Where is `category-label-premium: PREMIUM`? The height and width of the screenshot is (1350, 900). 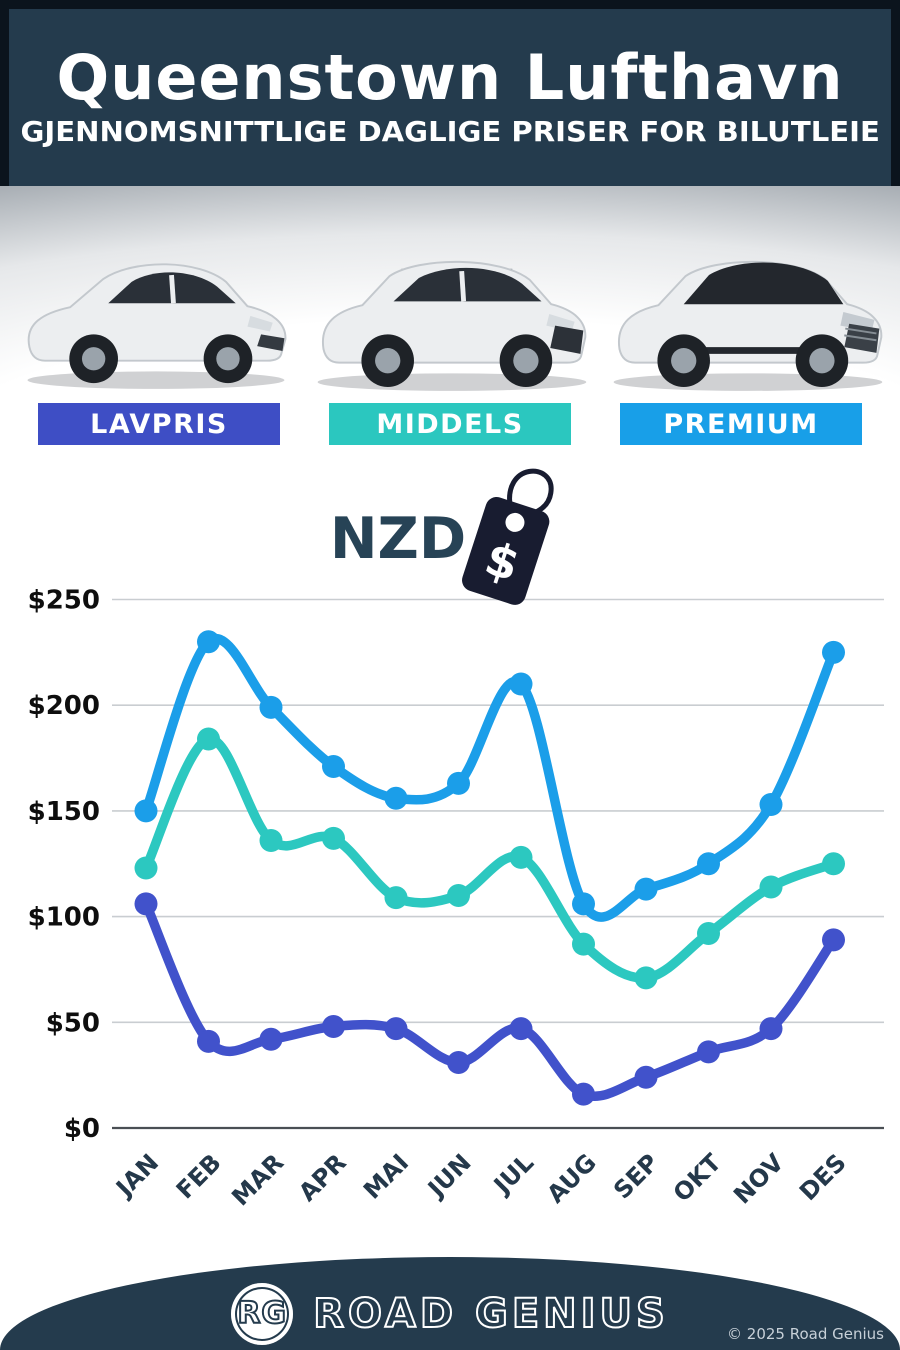 category-label-premium: PREMIUM is located at coordinates (741, 424).